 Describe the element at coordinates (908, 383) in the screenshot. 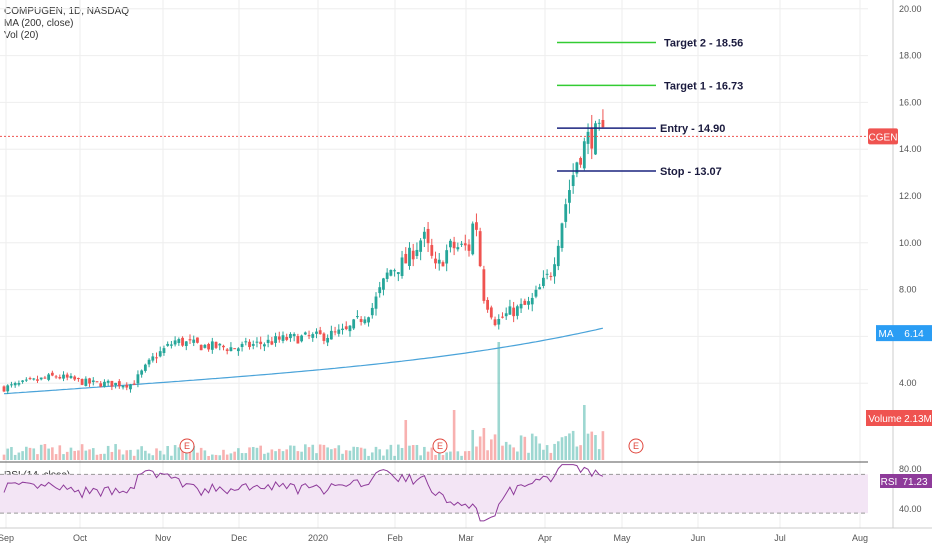

I see `price-tick-label: 4.00` at that location.